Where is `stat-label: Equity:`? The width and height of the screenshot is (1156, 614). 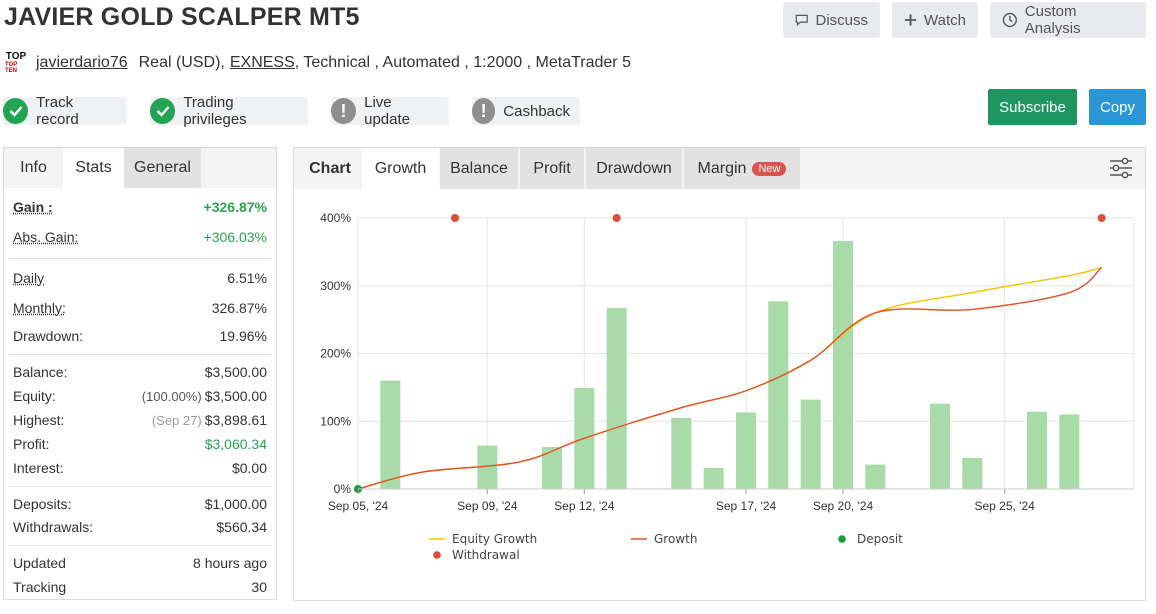
stat-label: Equity: is located at coordinates (34, 396).